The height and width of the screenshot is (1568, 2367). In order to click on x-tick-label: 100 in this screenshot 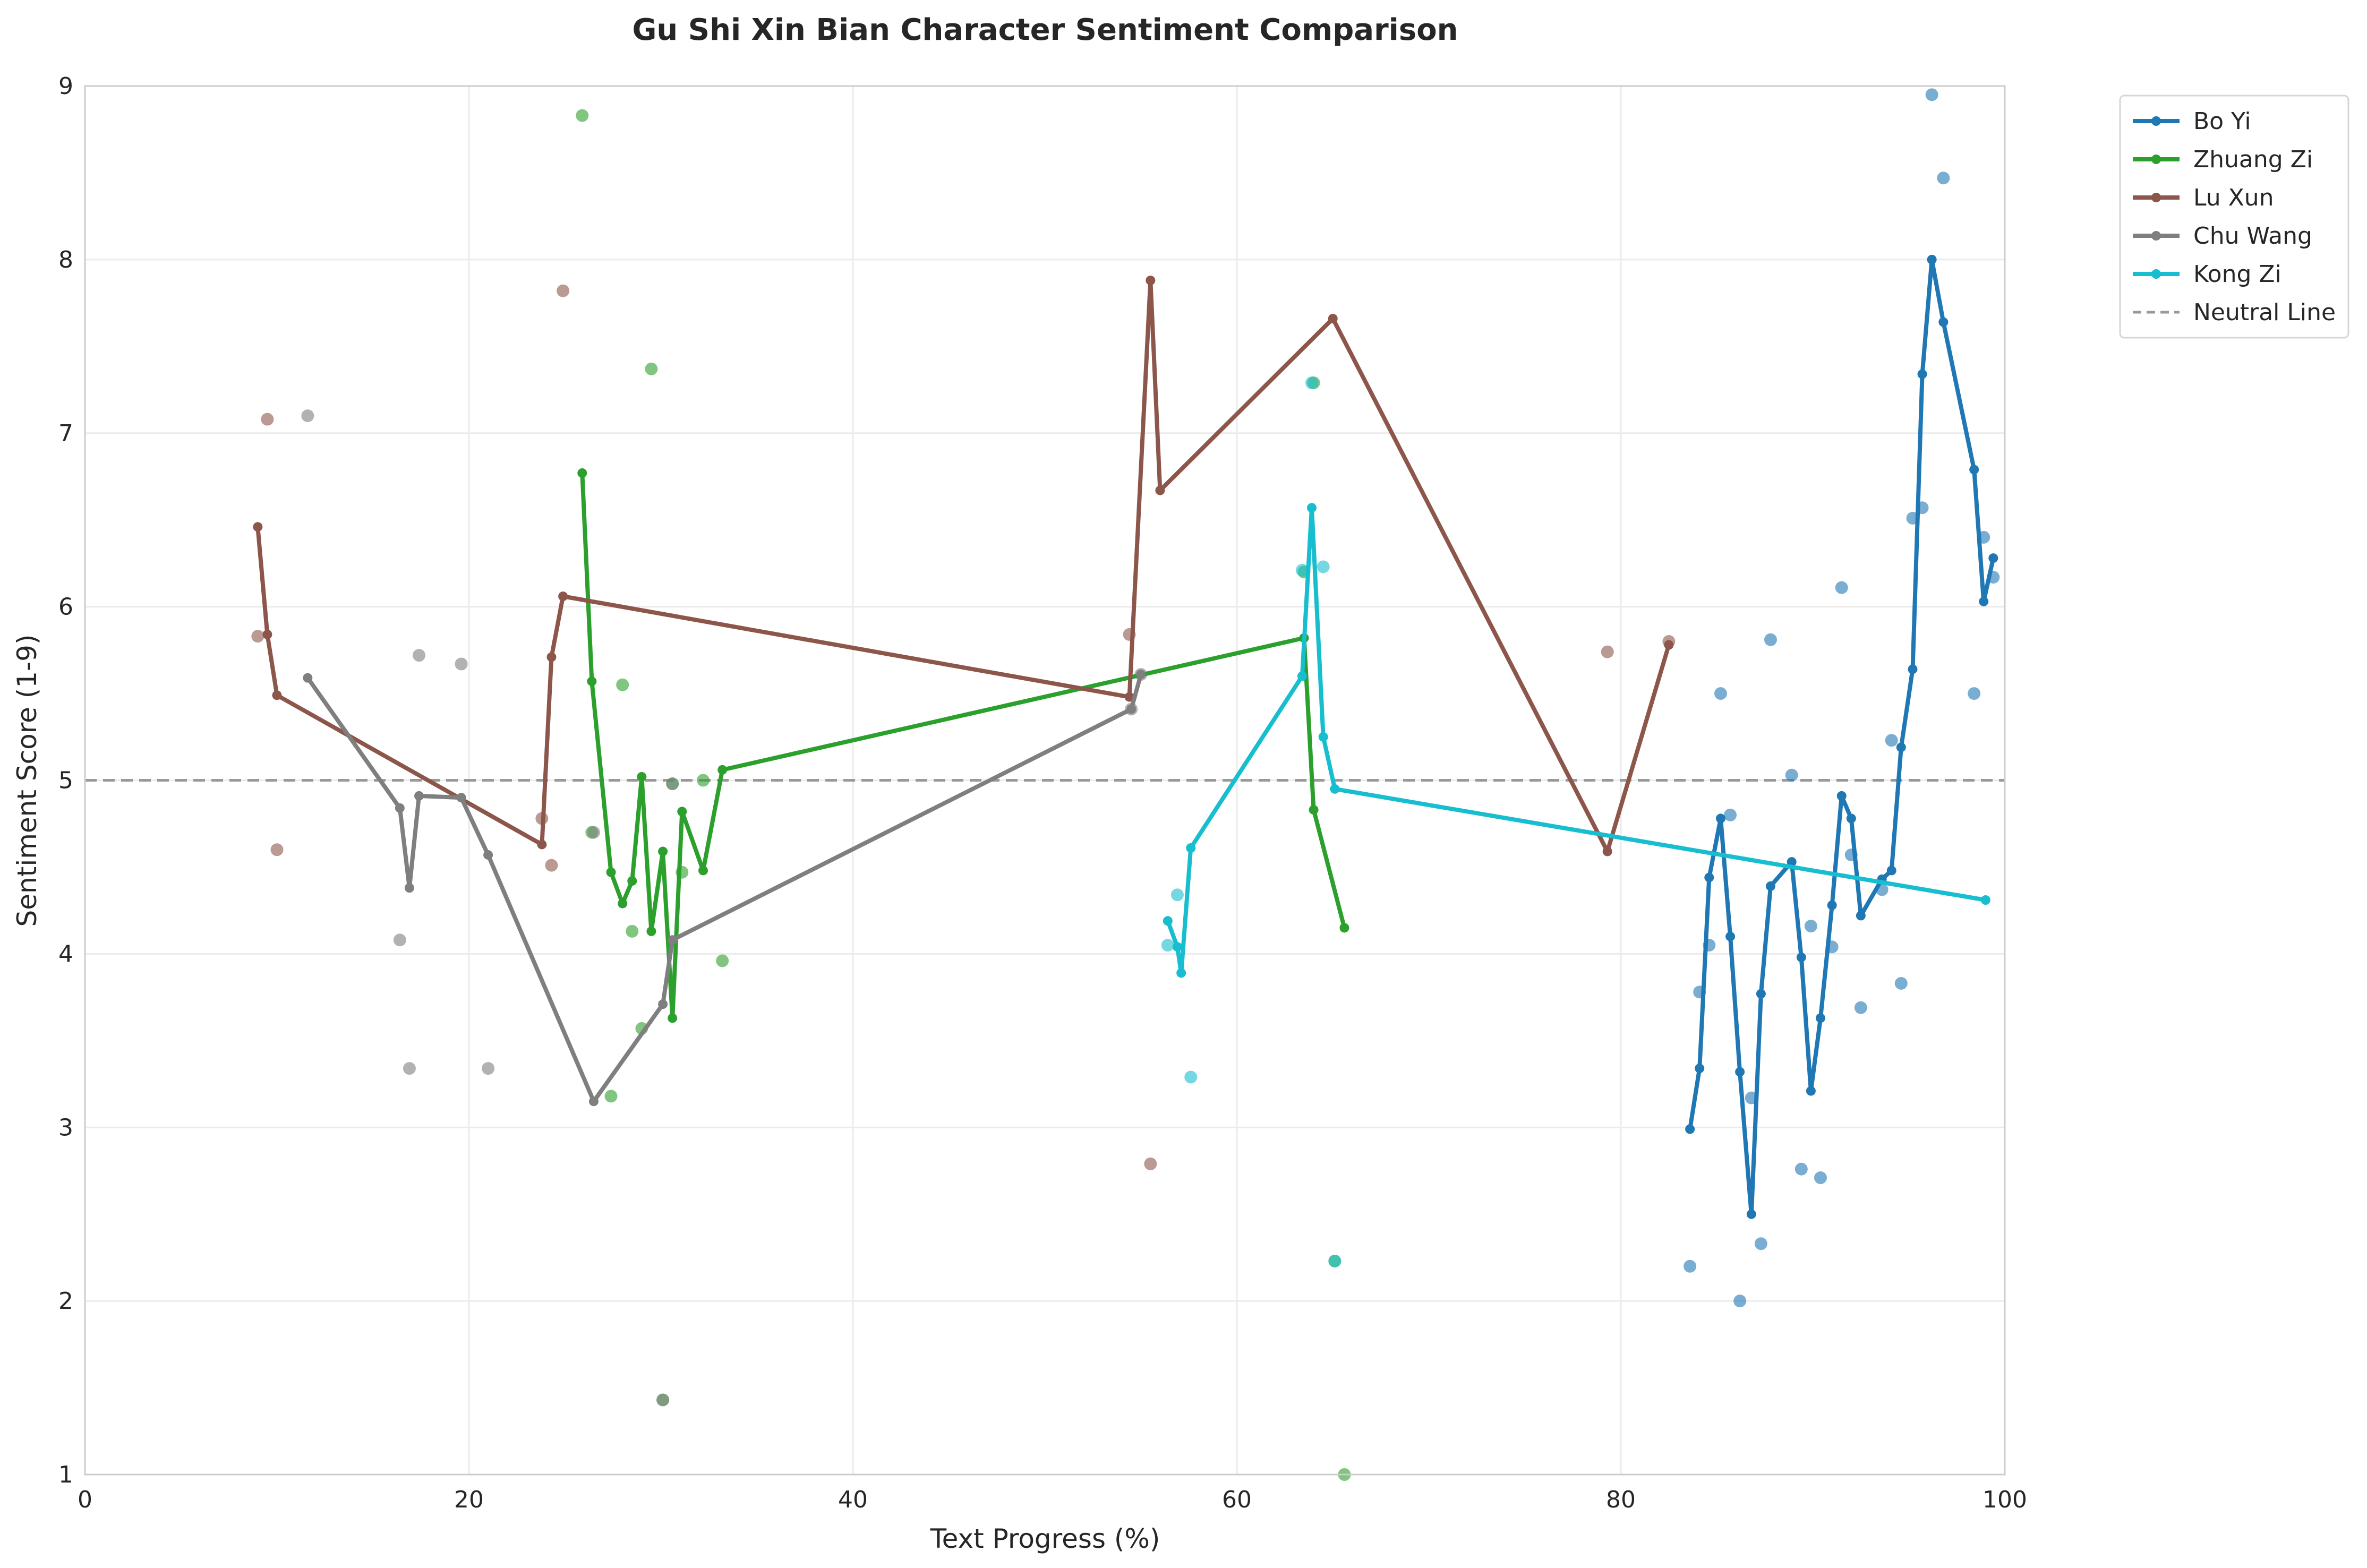, I will do `click(2005, 1499)`.